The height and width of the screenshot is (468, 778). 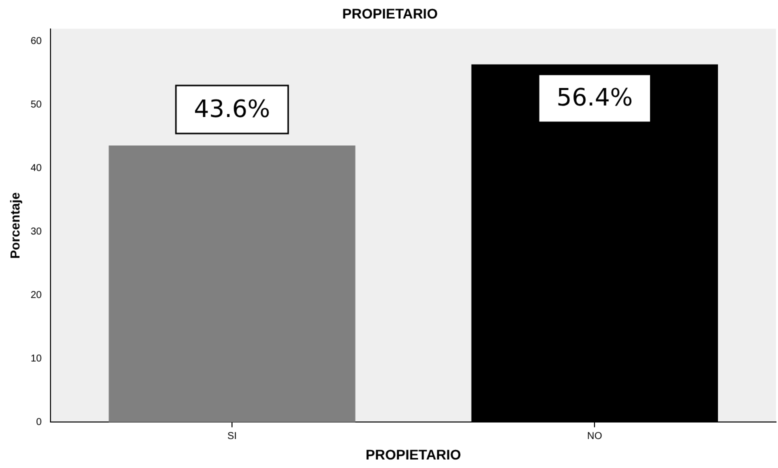 What do you see at coordinates (36, 168) in the screenshot?
I see `y-tick-label: 40` at bounding box center [36, 168].